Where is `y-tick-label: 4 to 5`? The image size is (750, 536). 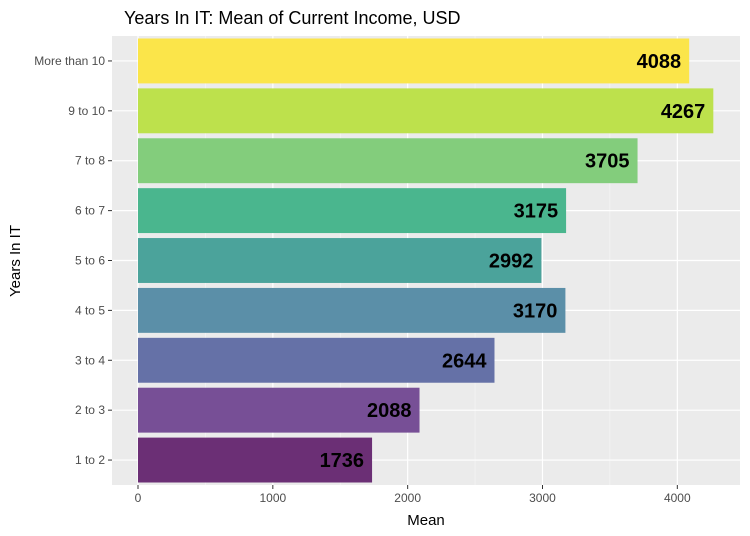
y-tick-label: 4 to 5 is located at coordinates (90, 310).